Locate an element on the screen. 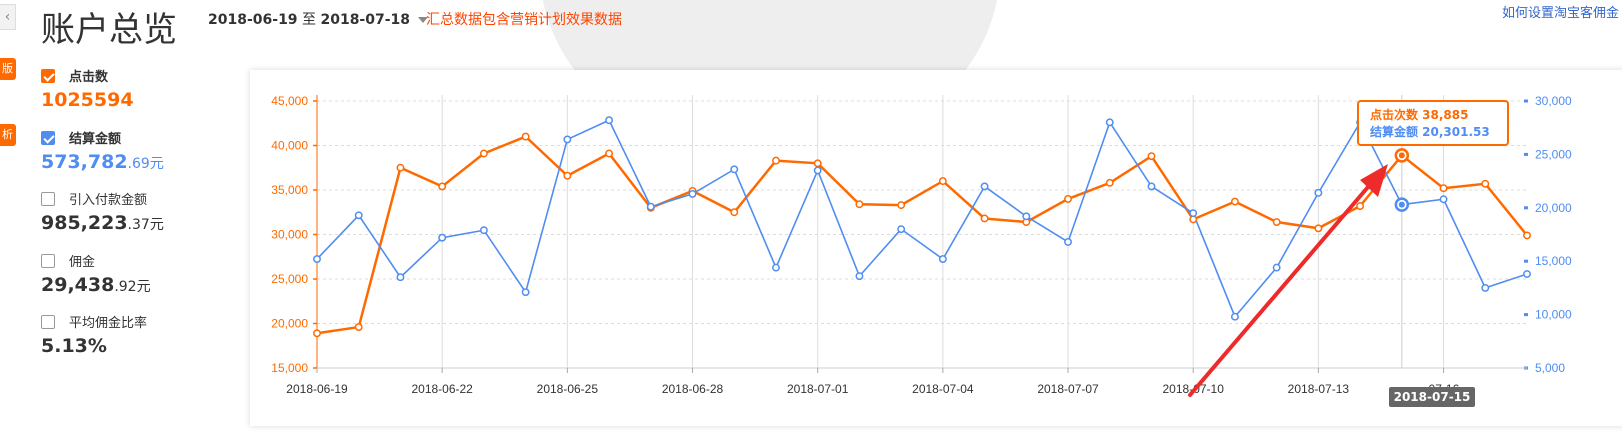 This screenshot has height=446, width=1622. x-tick-label: 2018-06-19 is located at coordinates (317, 389).